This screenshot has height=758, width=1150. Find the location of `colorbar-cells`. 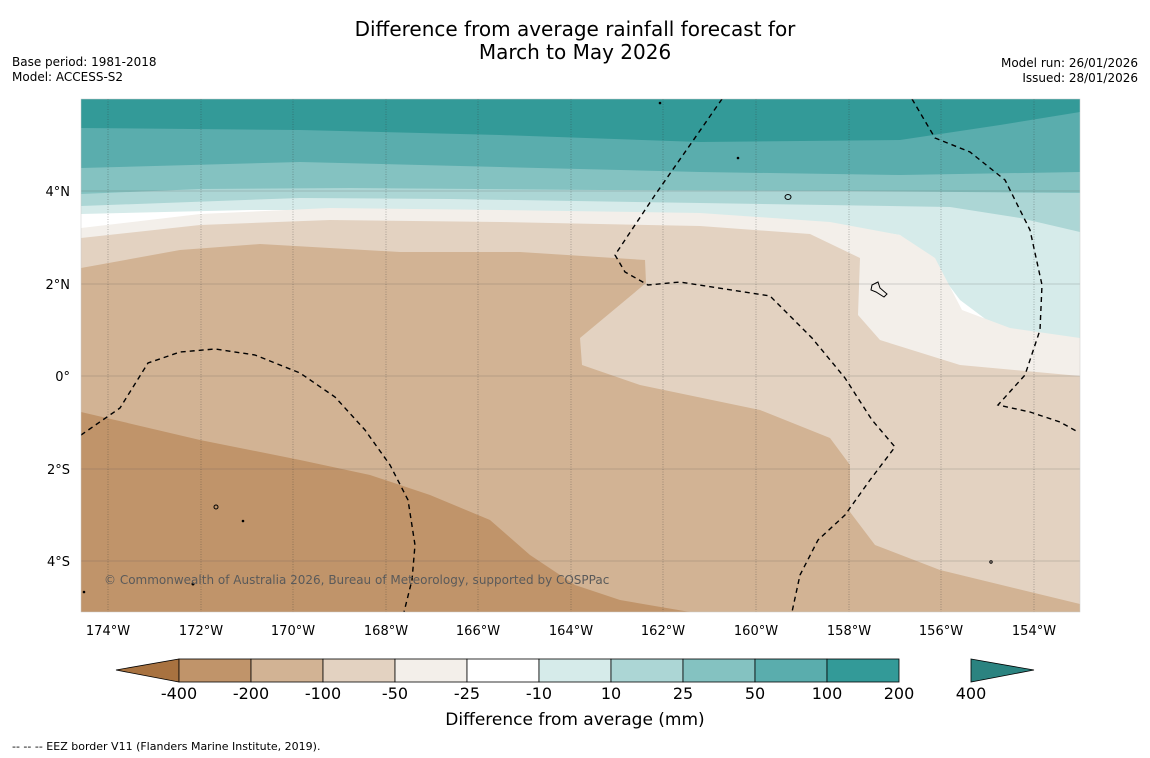

colorbar-cells is located at coordinates (539, 670).